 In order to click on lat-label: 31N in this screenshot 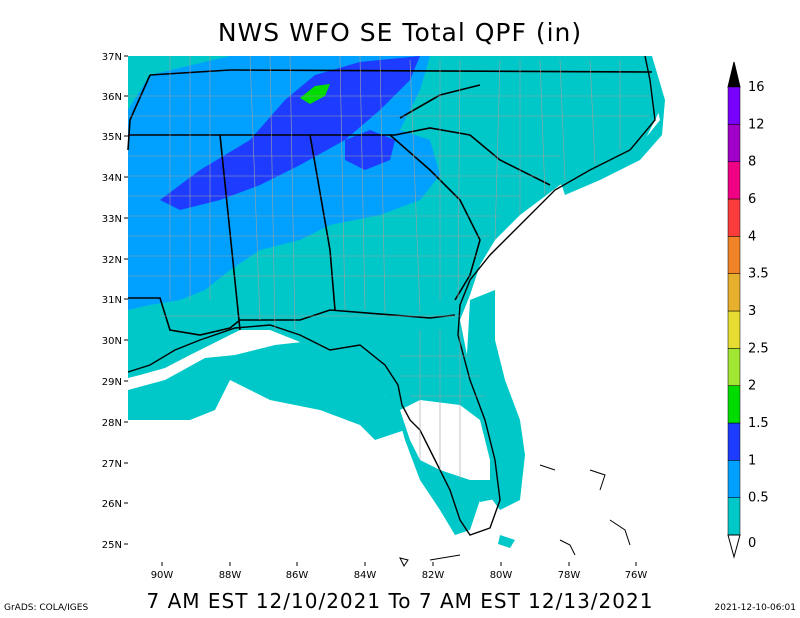, I will do `click(112, 300)`.